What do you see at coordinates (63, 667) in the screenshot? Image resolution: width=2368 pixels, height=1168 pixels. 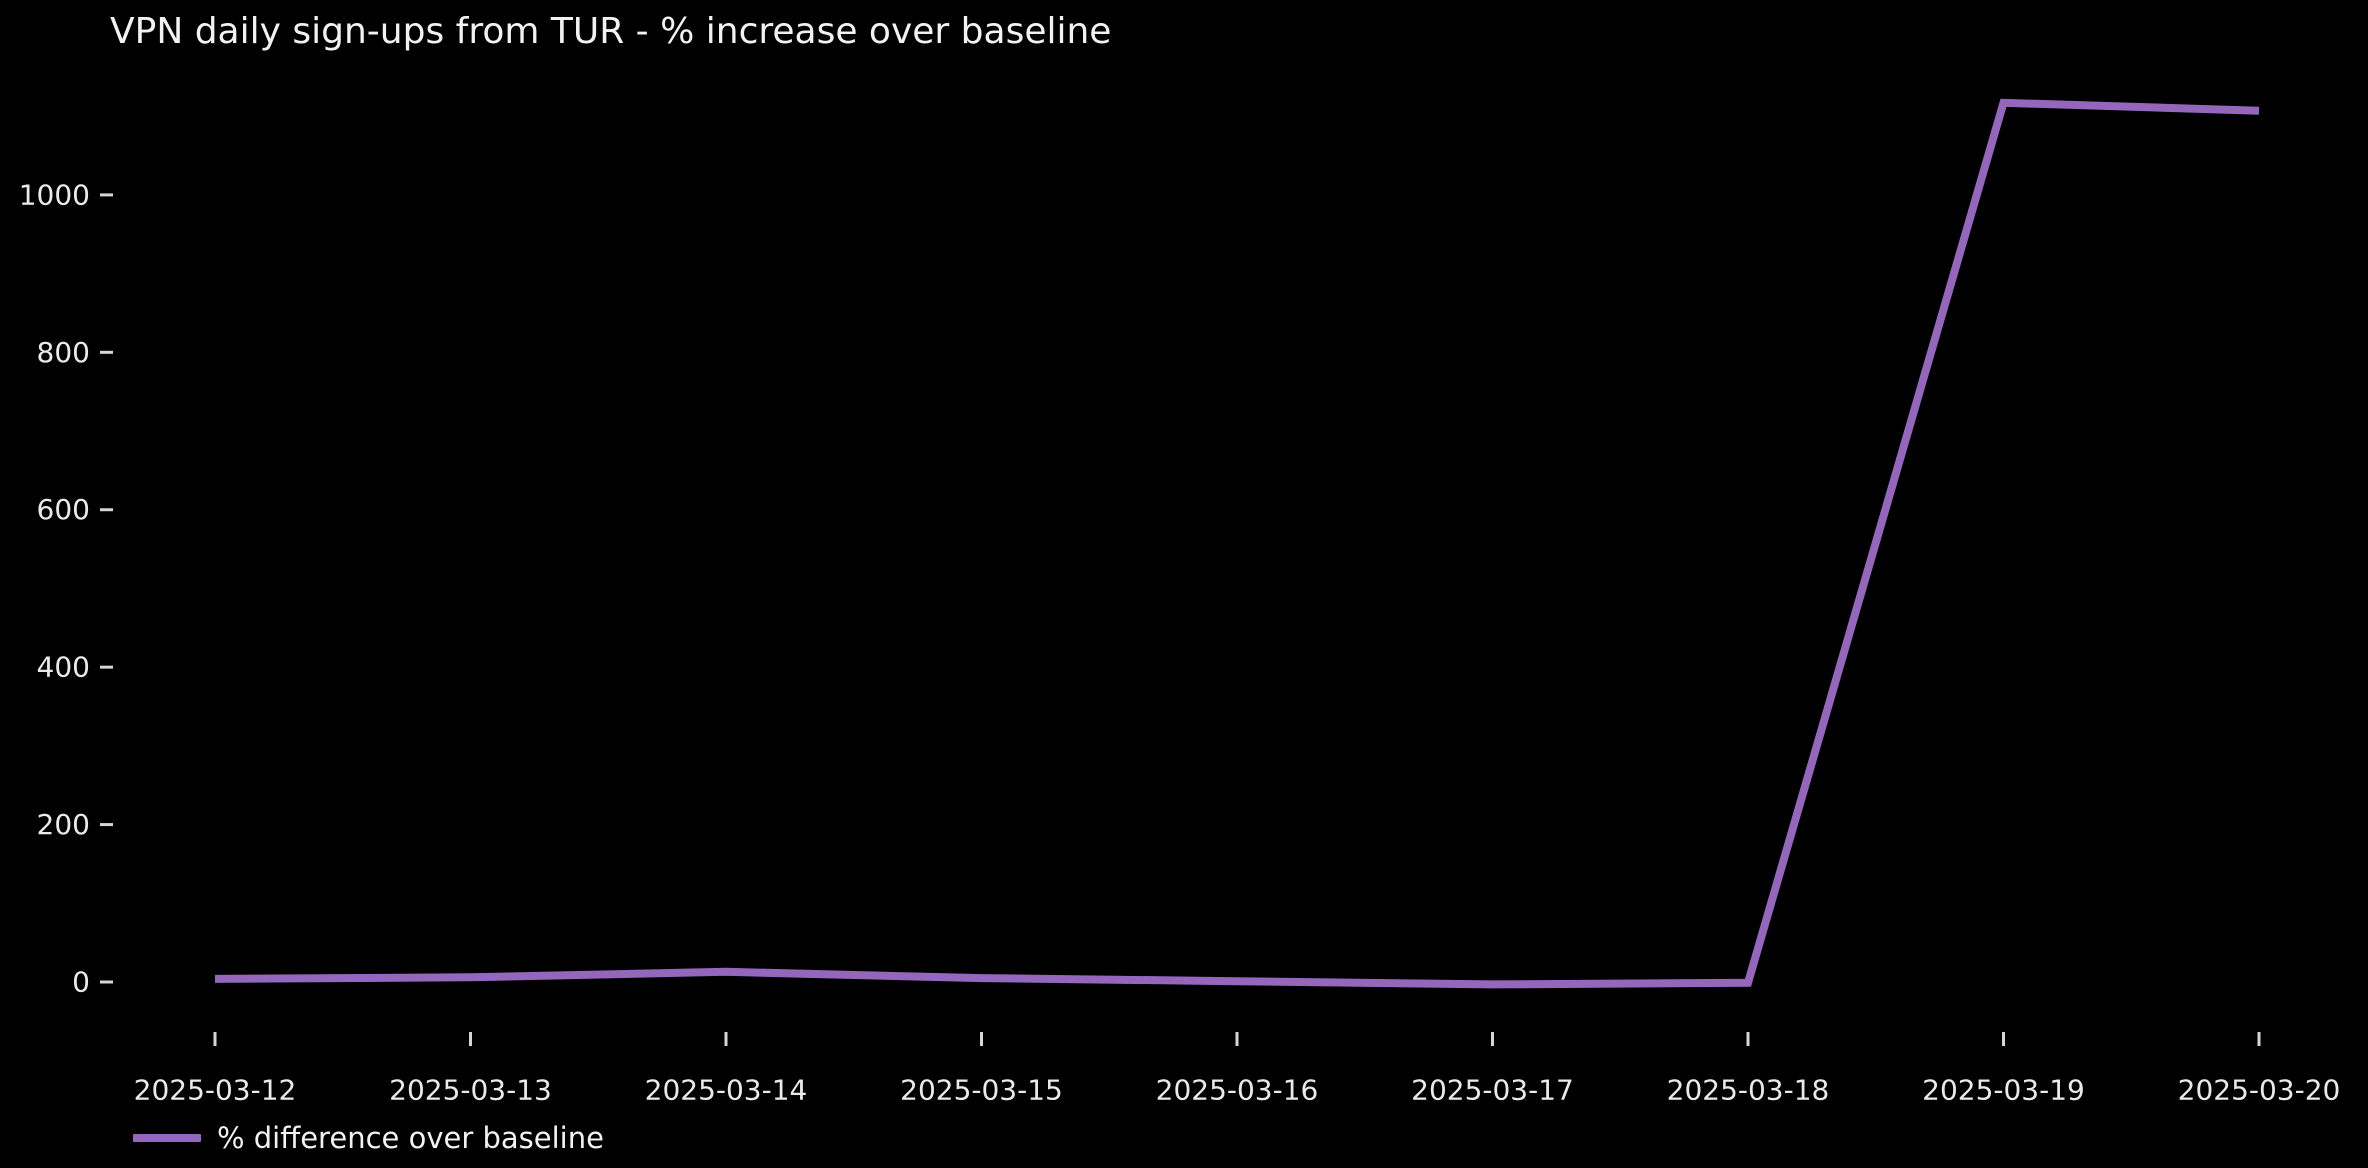 I see `y-axis-tick-label: 400` at bounding box center [63, 667].